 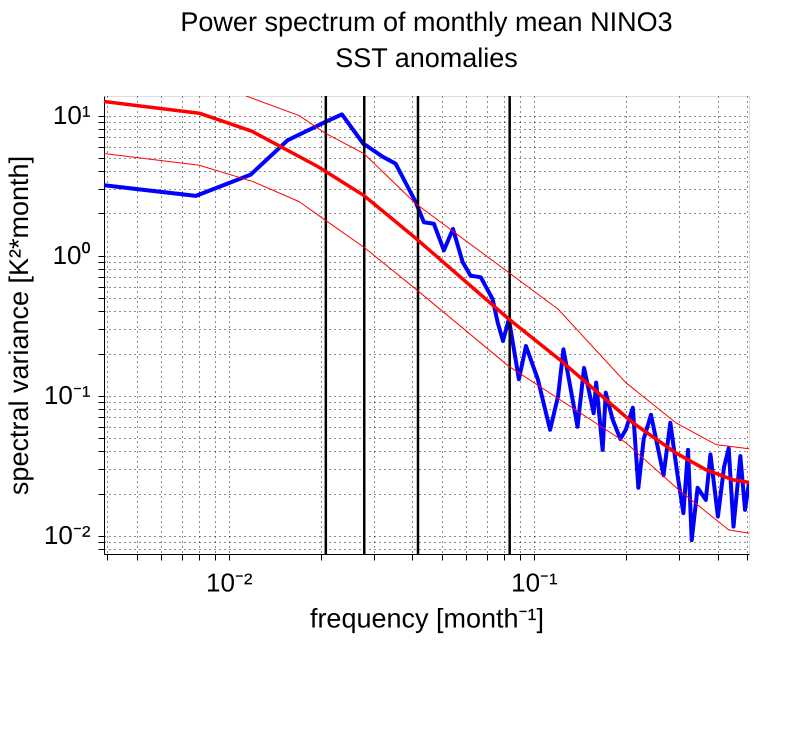 I want to click on y-tick-label: 10¹, so click(x=71, y=115).